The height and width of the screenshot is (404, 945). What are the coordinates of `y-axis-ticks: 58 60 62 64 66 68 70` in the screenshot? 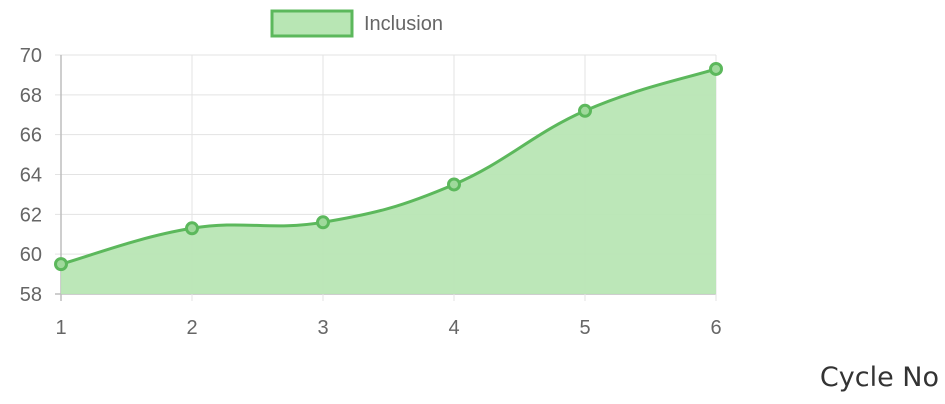 It's located at (31, 175).